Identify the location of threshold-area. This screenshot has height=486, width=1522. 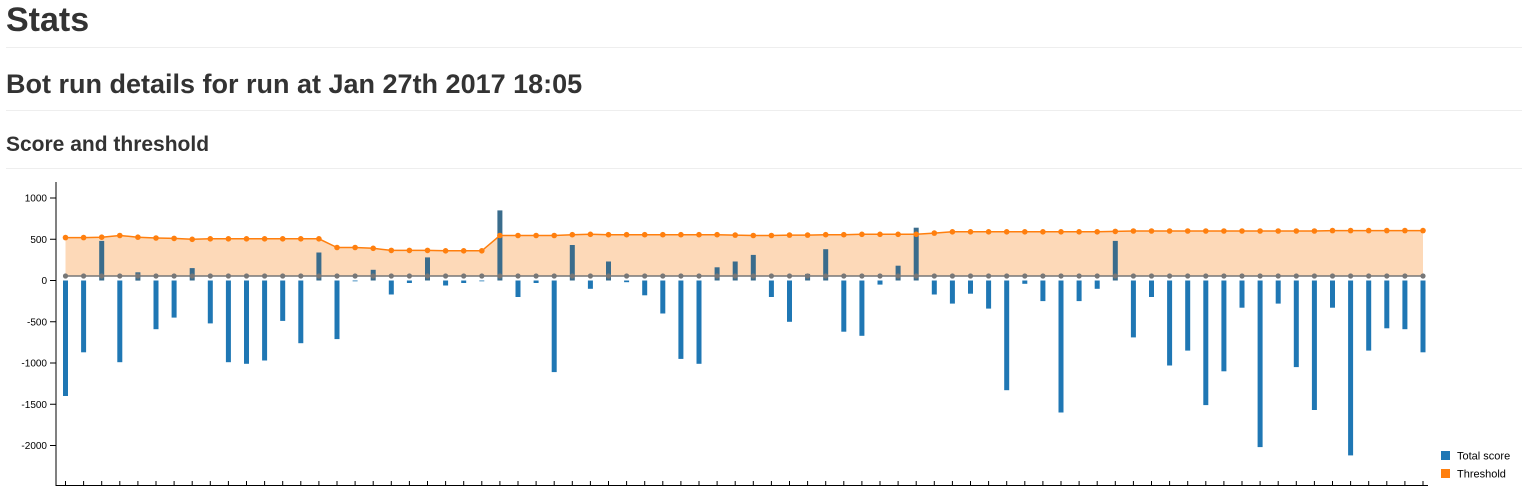
(744, 253).